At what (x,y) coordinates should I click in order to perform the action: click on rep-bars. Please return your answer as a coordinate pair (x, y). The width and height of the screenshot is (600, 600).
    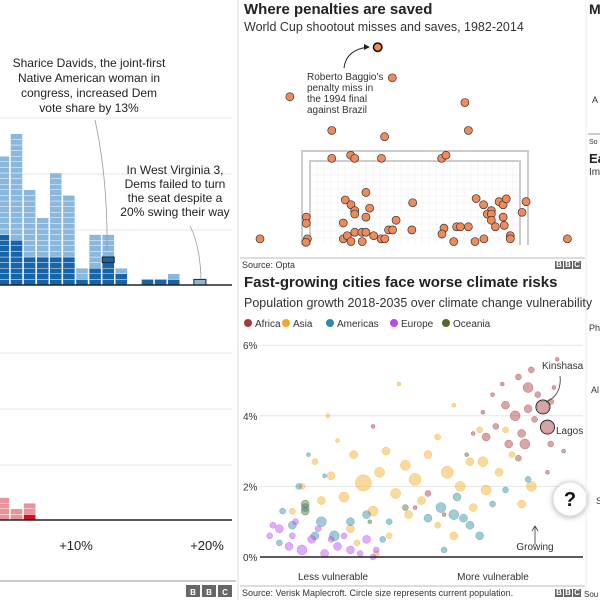
    Looking at the image, I should click on (18, 509).